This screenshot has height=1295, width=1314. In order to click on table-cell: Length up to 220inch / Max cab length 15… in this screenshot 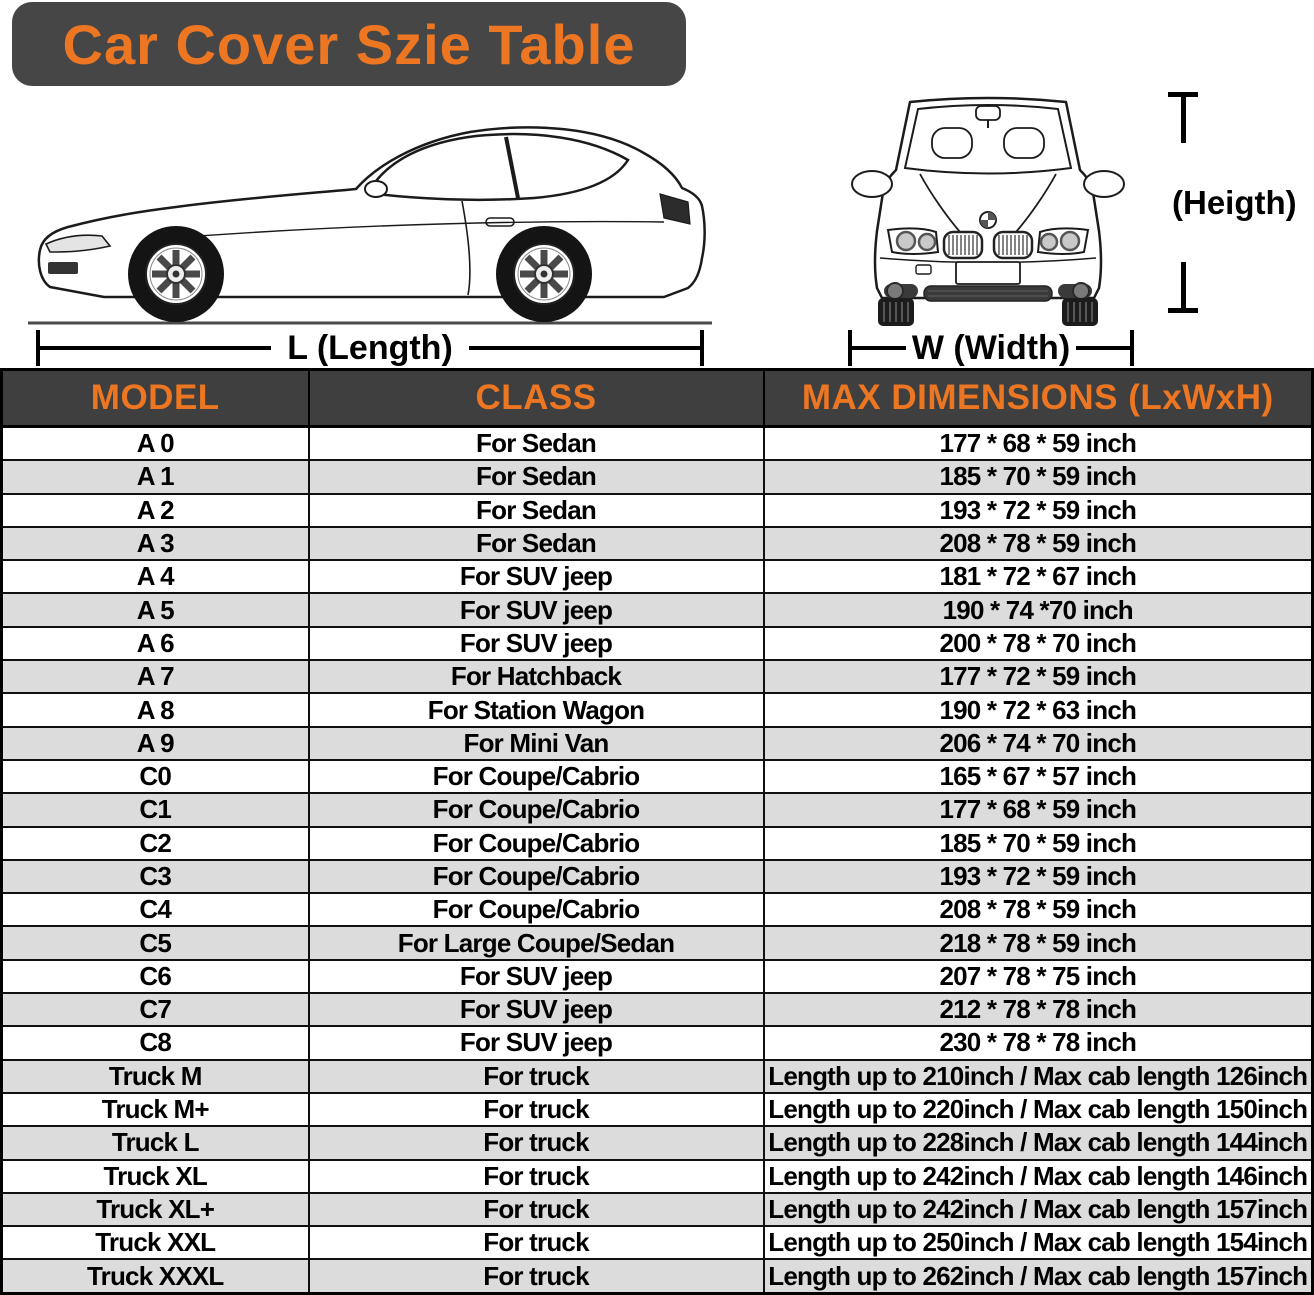, I will do `click(1038, 1109)`.